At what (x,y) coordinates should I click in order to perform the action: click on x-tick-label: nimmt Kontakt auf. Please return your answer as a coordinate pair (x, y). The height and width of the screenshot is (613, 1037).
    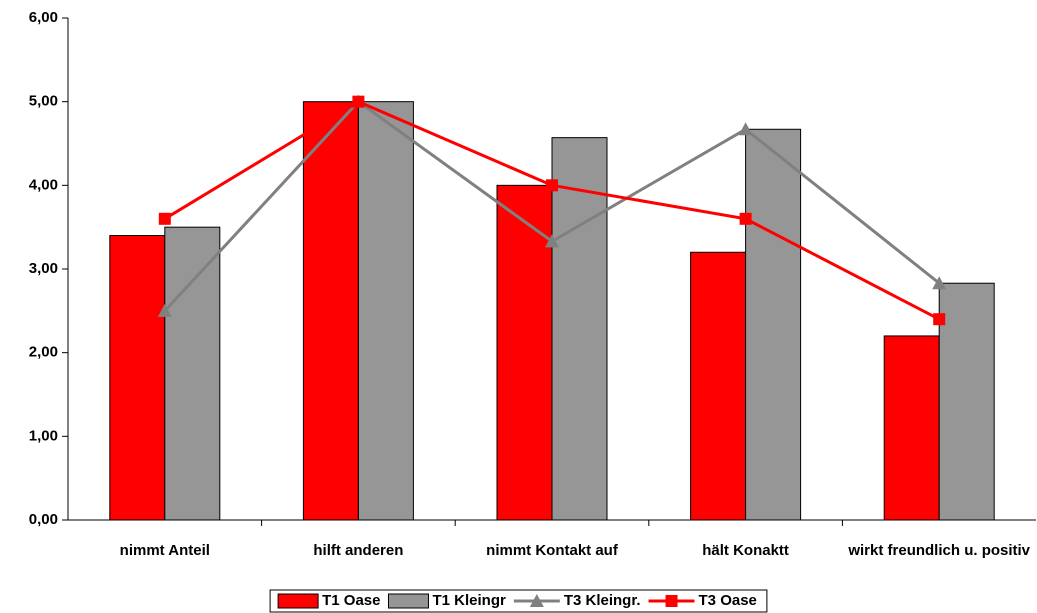
    Looking at the image, I should click on (552, 550).